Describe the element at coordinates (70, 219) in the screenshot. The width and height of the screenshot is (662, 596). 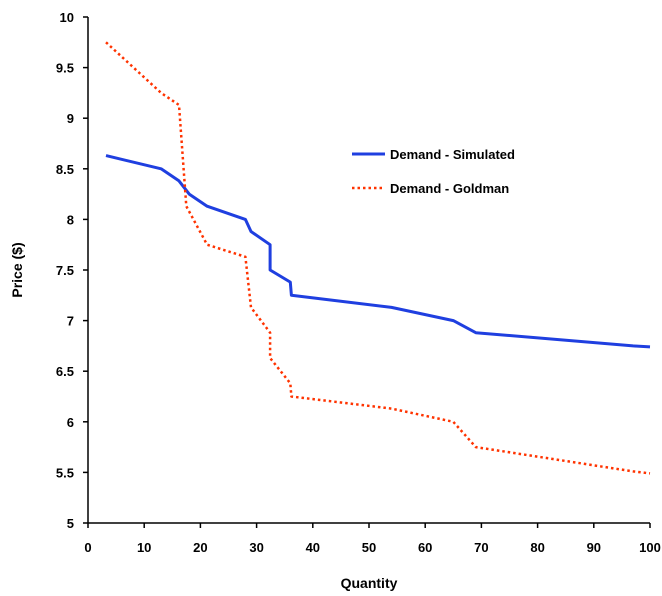
I see `y-tick-label: 8` at that location.